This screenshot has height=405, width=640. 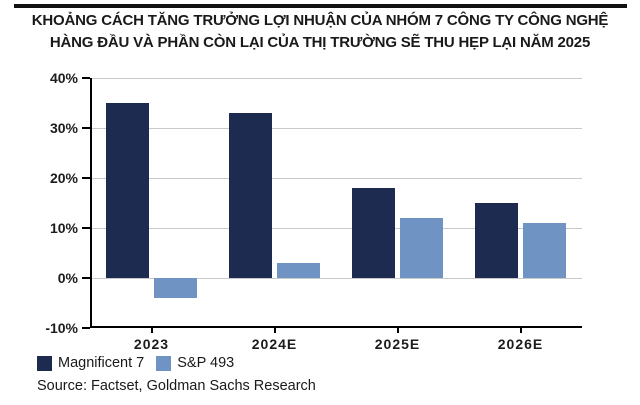 What do you see at coordinates (61, 328) in the screenshot?
I see `y-tick-label--10: -10%` at bounding box center [61, 328].